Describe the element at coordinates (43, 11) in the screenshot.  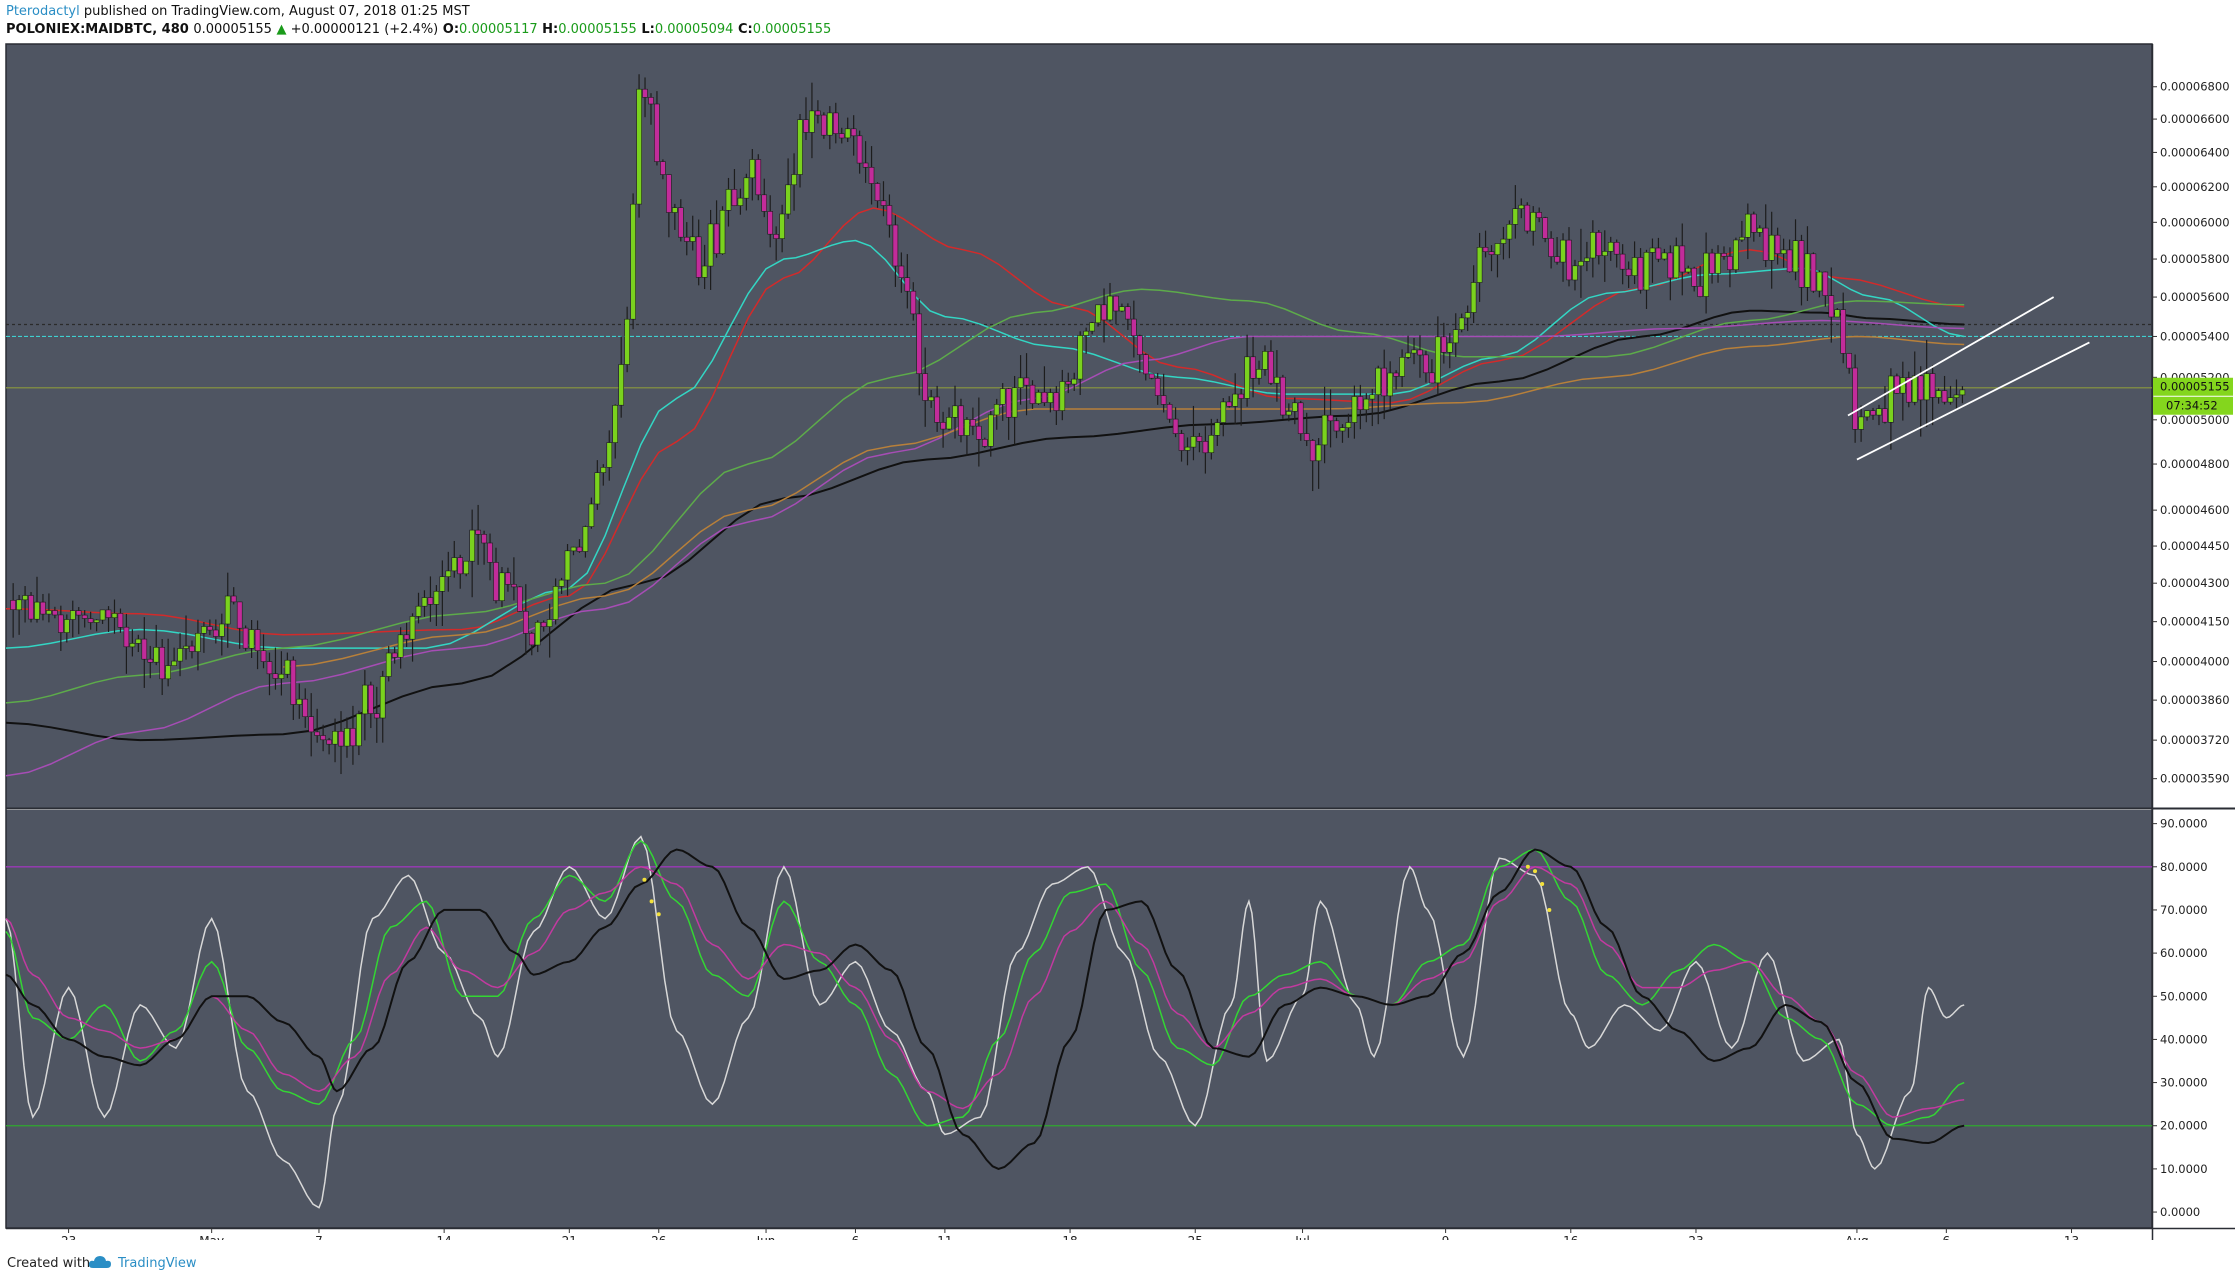
I see `author-link: Pterodactyl` at that location.